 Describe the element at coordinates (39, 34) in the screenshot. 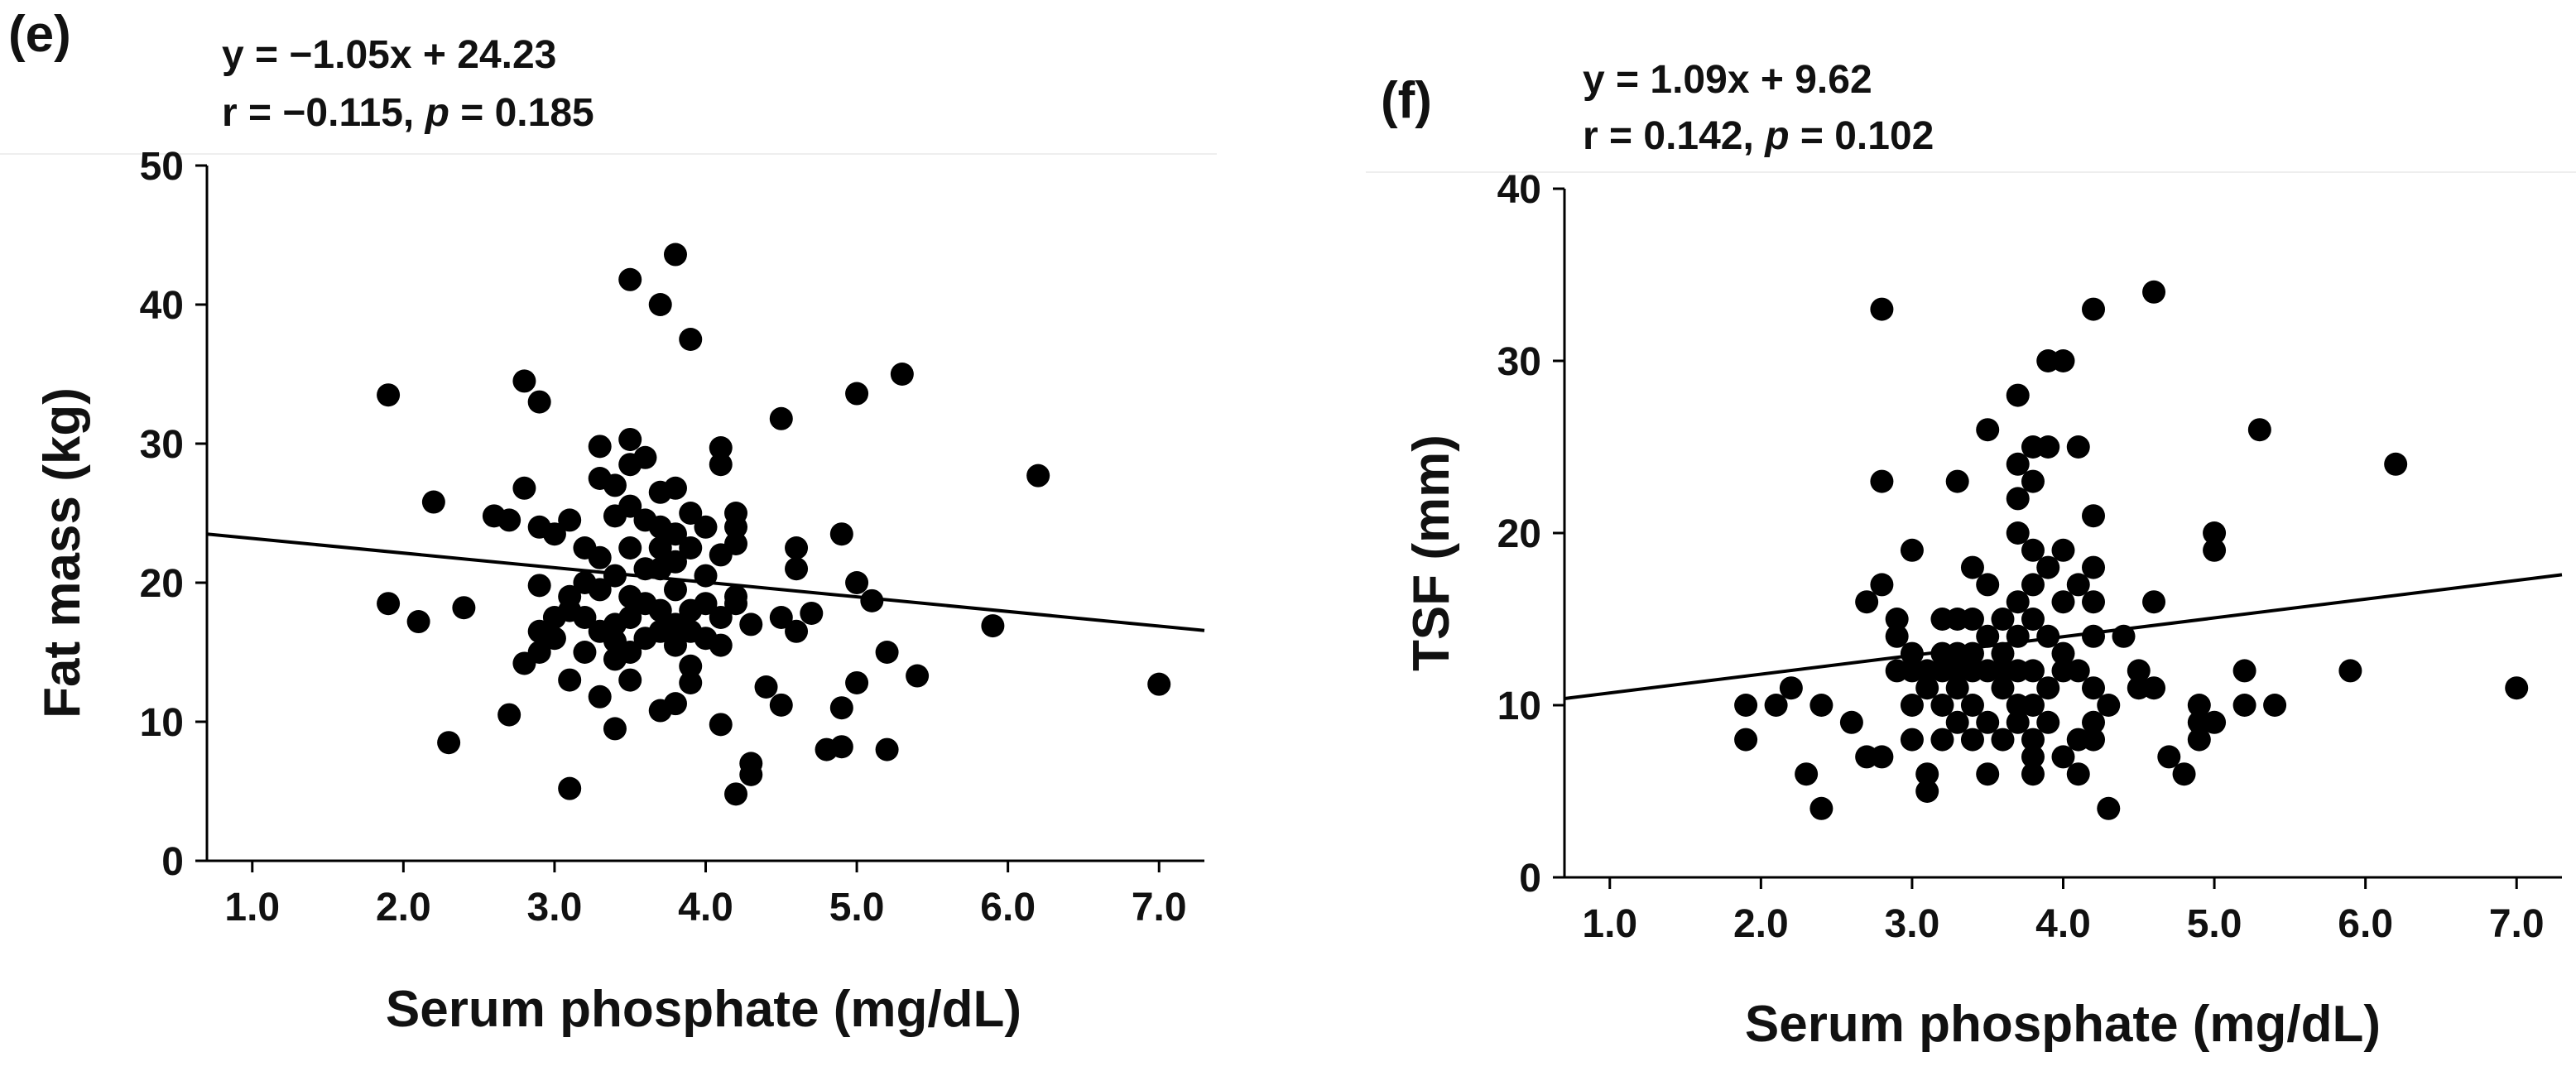

I see `panel-label-e: (e)` at that location.